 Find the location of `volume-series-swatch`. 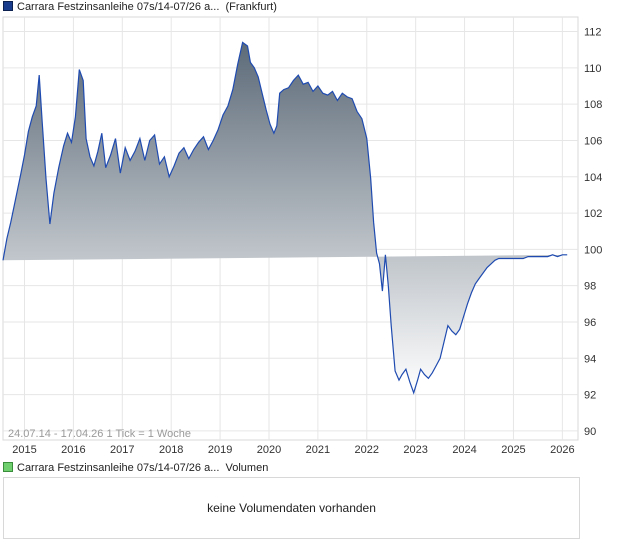

volume-series-swatch is located at coordinates (8, 467).